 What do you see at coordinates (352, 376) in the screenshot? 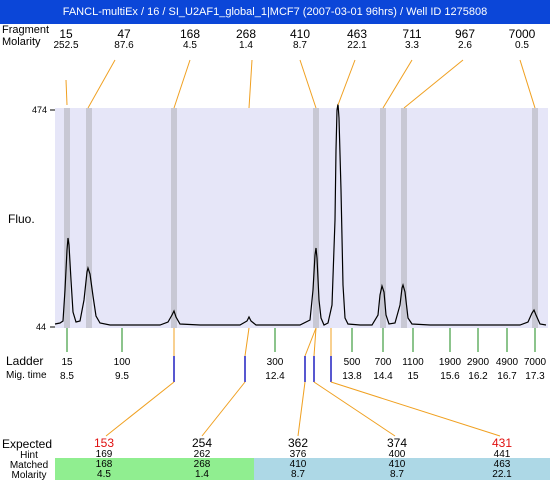
I see `ladder-time: 13.8` at bounding box center [352, 376].